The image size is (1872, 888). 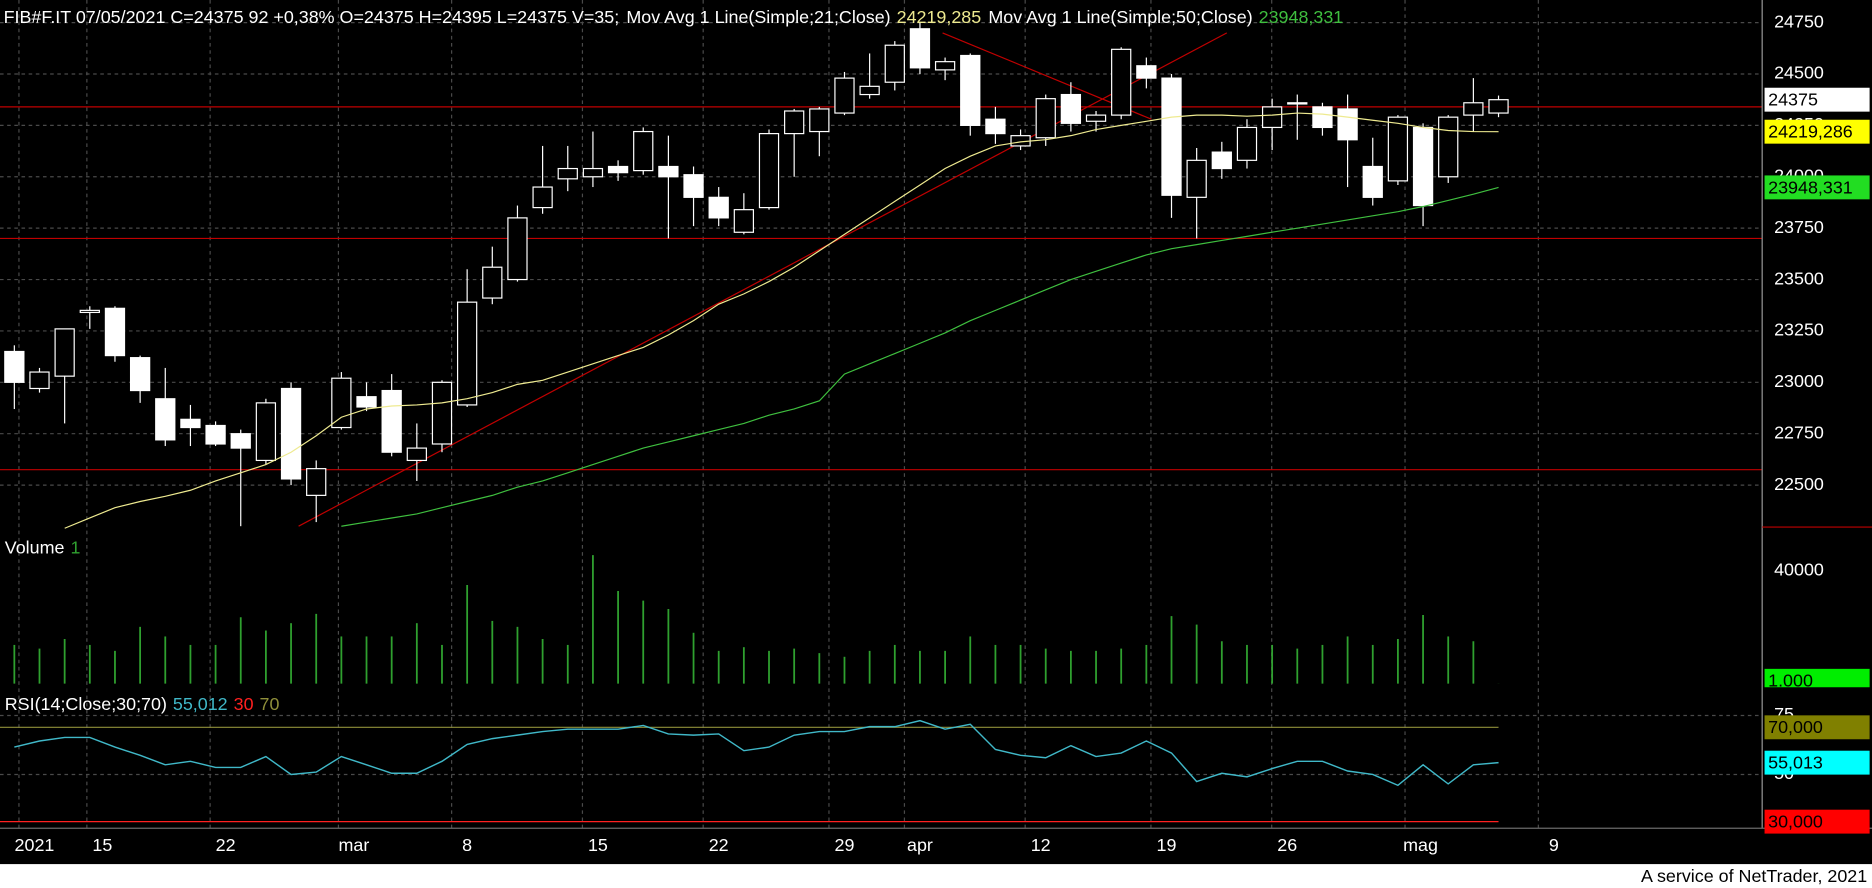 I want to click on rsi-box-label: 70,000, so click(x=1795, y=727).